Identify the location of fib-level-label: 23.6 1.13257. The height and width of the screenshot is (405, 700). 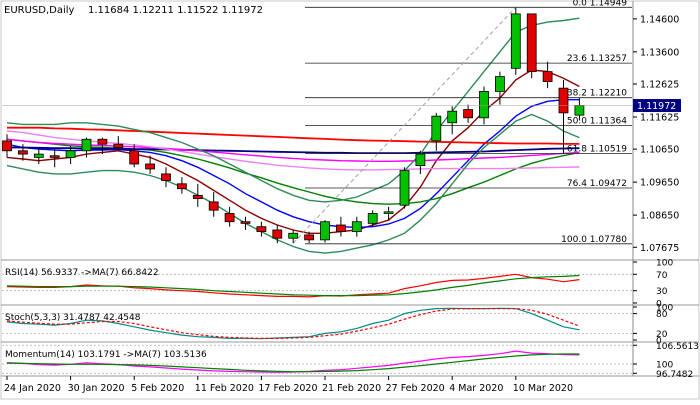
(597, 59).